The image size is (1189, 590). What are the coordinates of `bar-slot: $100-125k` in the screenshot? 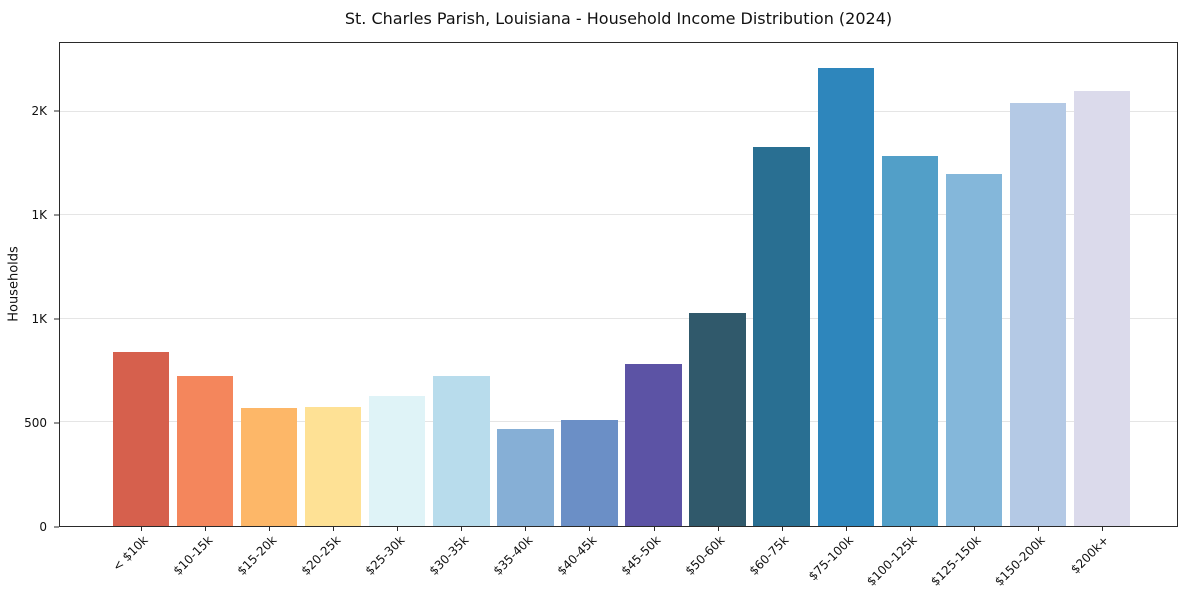 It's located at (903, 316).